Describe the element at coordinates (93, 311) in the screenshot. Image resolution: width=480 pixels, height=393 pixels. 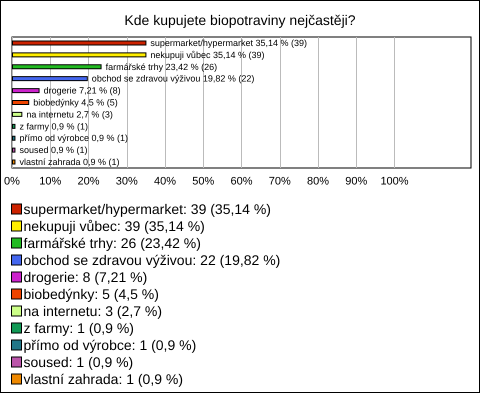
I see `legend-label: na internetu: 3 (2,7 %)` at that location.